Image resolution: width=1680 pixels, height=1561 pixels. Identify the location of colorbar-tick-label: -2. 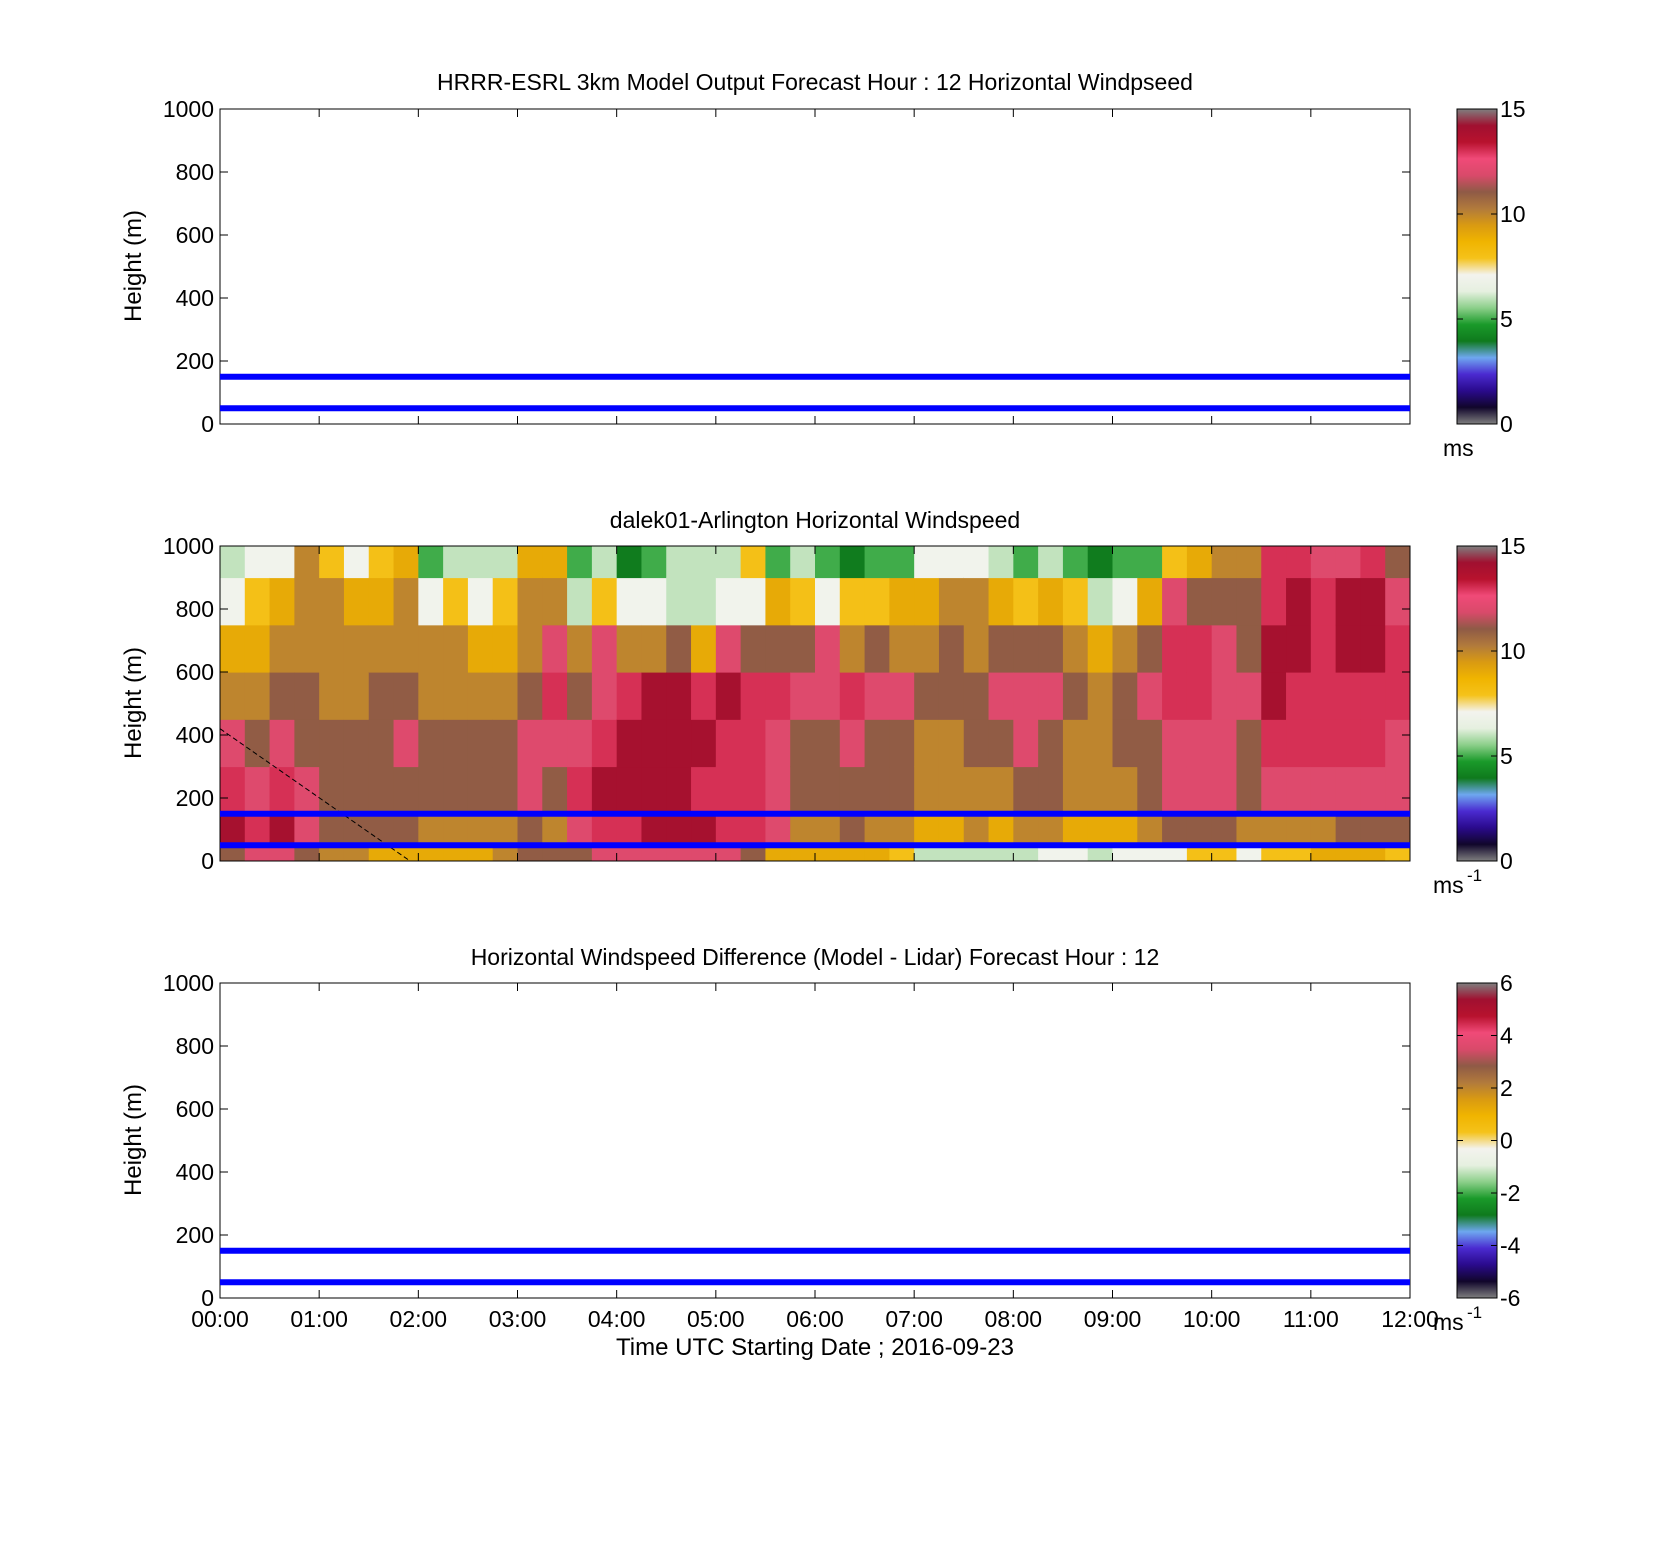
(1510, 1193).